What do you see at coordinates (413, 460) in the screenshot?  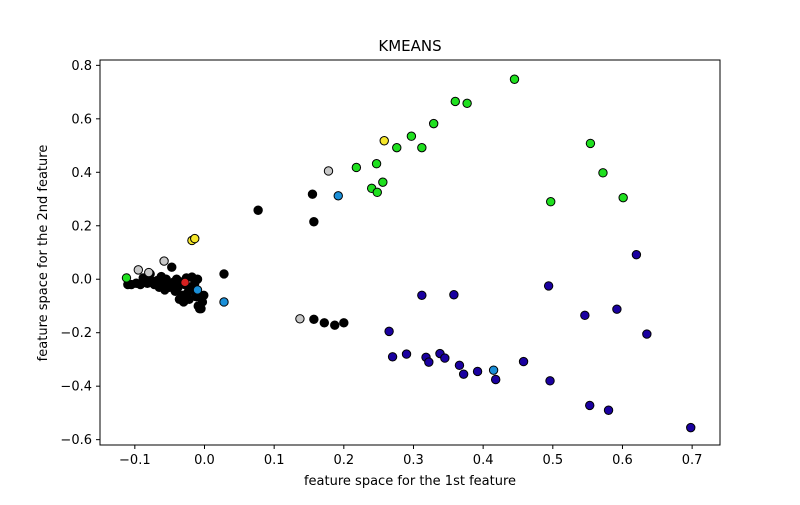 I see `x-tick-label: 0.3` at bounding box center [413, 460].